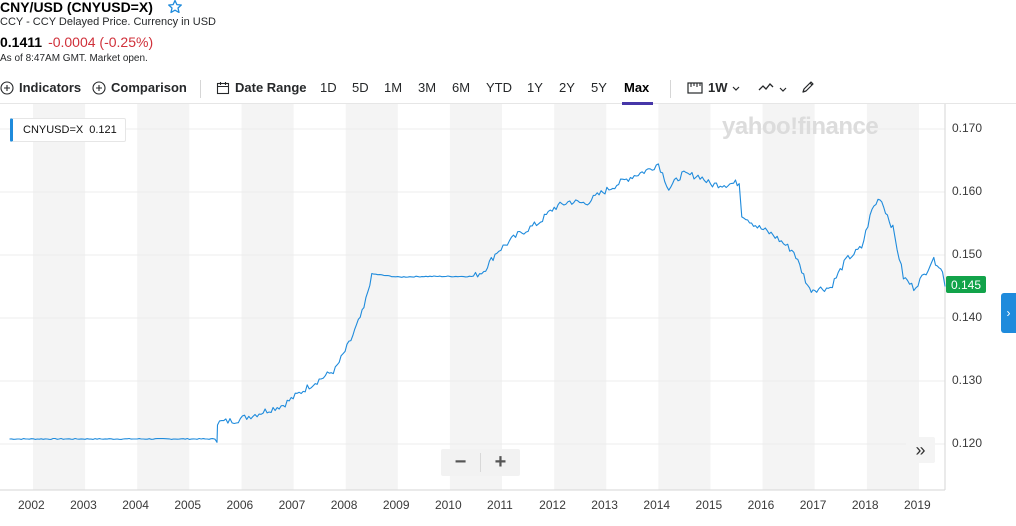 The height and width of the screenshot is (526, 1016). Describe the element at coordinates (271, 87) in the screenshot. I see `date-range-label: Date Range` at that location.